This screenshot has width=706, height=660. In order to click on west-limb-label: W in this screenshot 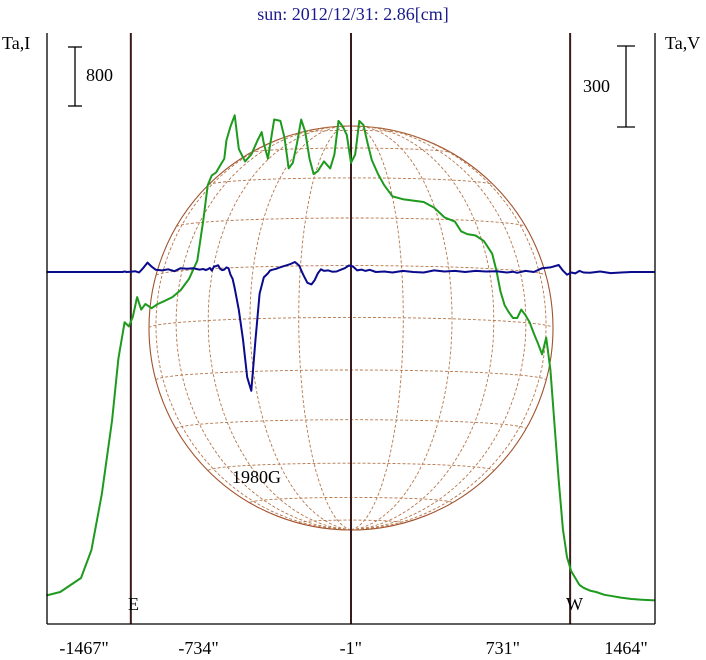, I will do `click(574, 604)`.